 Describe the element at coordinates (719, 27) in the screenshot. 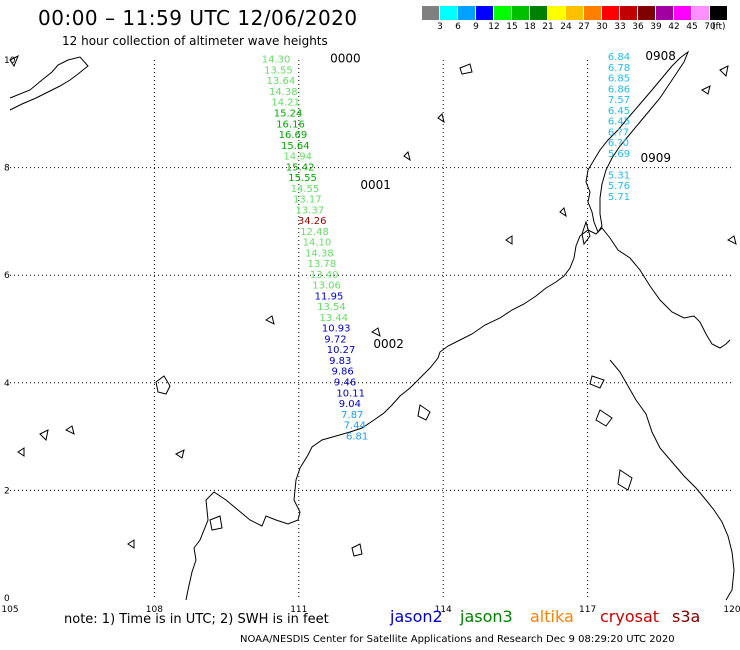

I see `scale-unit-label: (ft)` at that location.